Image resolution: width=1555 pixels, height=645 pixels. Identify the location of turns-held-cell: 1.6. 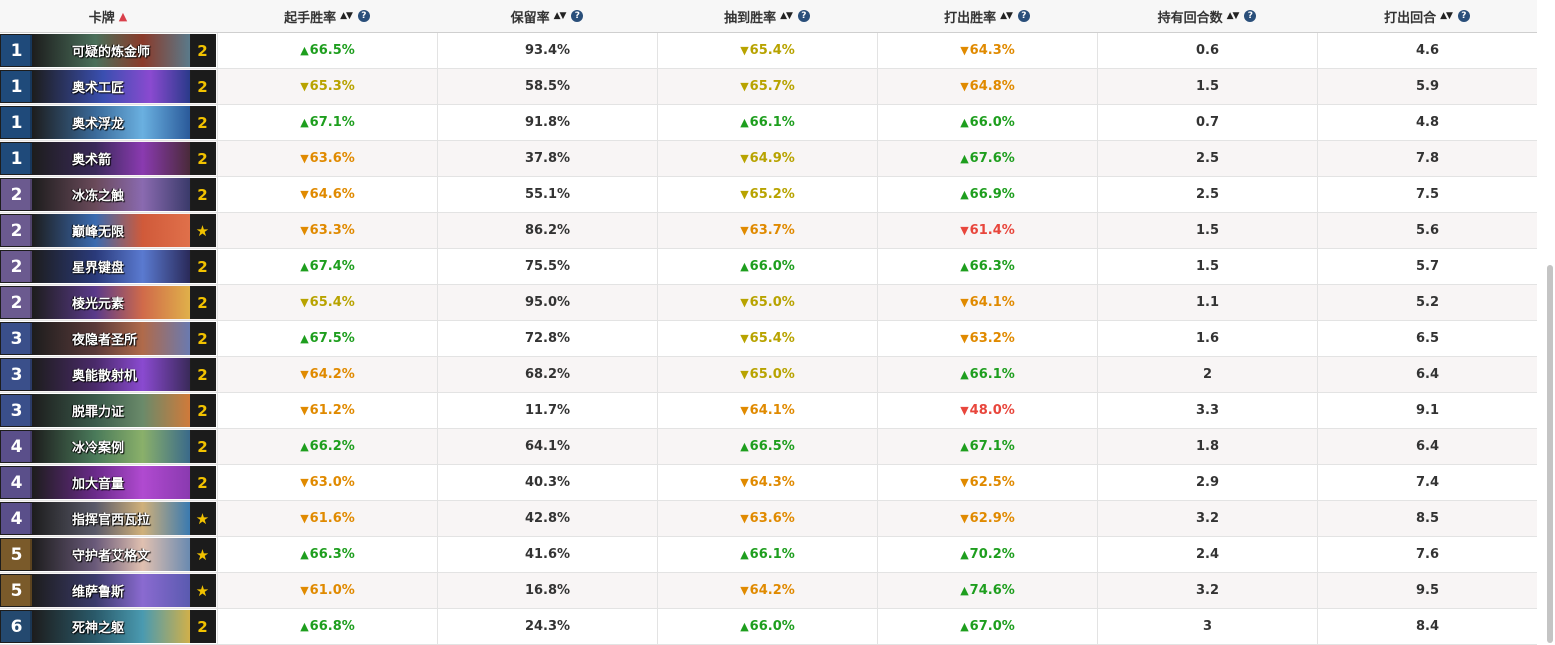
(1207, 338).